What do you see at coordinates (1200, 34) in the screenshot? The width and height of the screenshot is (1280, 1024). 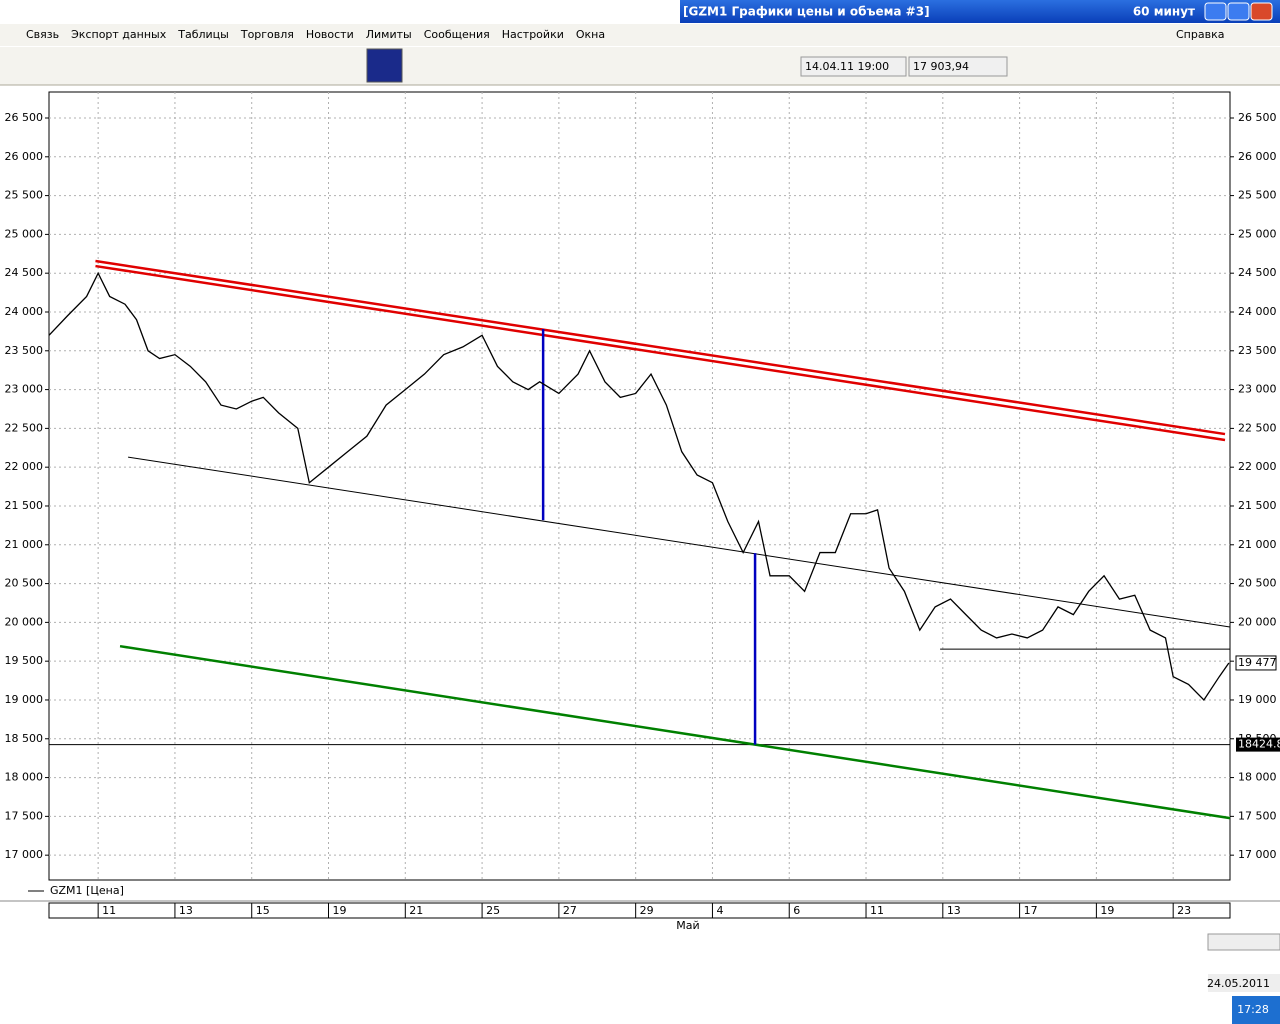 I see `help-menu: Справка` at bounding box center [1200, 34].